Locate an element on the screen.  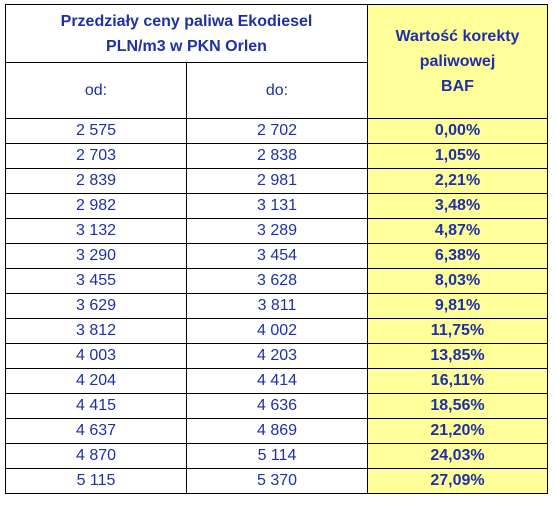
to-cell: 3 289 is located at coordinates (277, 231).